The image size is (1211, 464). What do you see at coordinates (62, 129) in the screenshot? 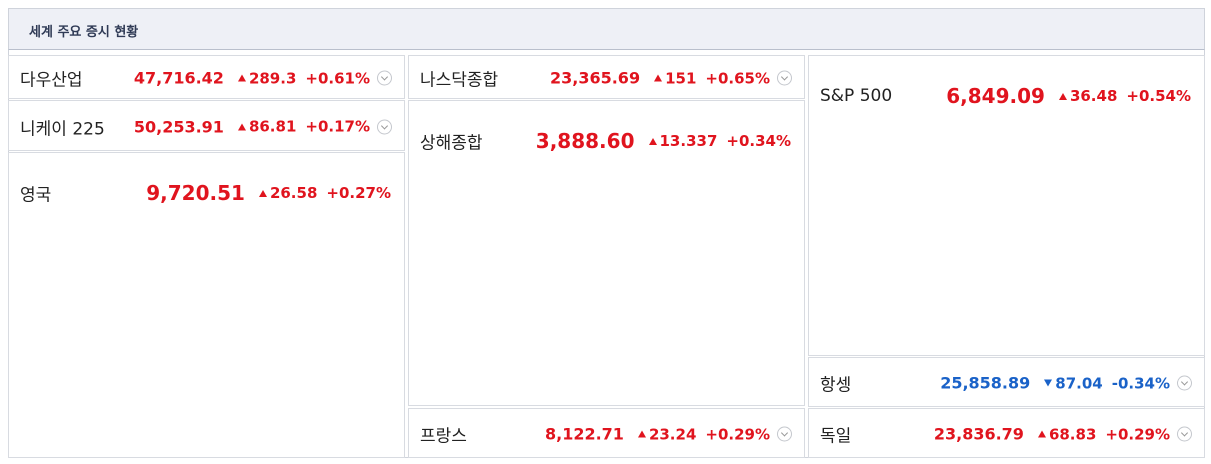
I see `market-name: 니케이 225` at bounding box center [62, 129].